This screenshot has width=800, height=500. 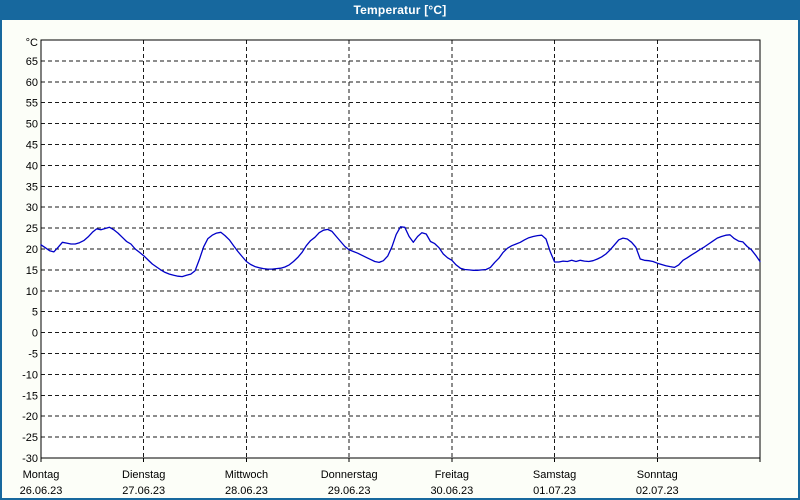 What do you see at coordinates (41, 491) in the screenshot?
I see `x-date-label: 26.06.23` at bounding box center [41, 491].